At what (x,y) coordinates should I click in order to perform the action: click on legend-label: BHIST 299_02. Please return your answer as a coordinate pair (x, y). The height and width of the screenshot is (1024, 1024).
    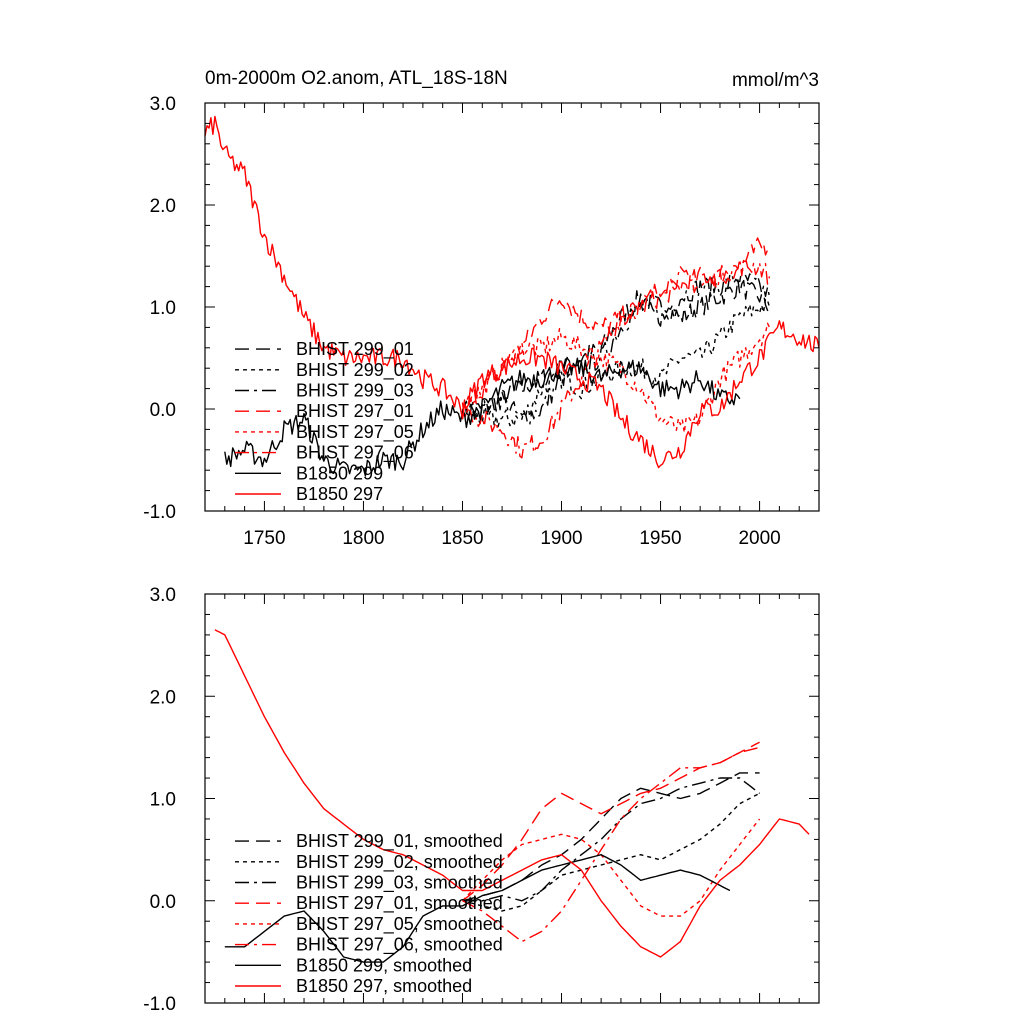
    Looking at the image, I should click on (355, 370).